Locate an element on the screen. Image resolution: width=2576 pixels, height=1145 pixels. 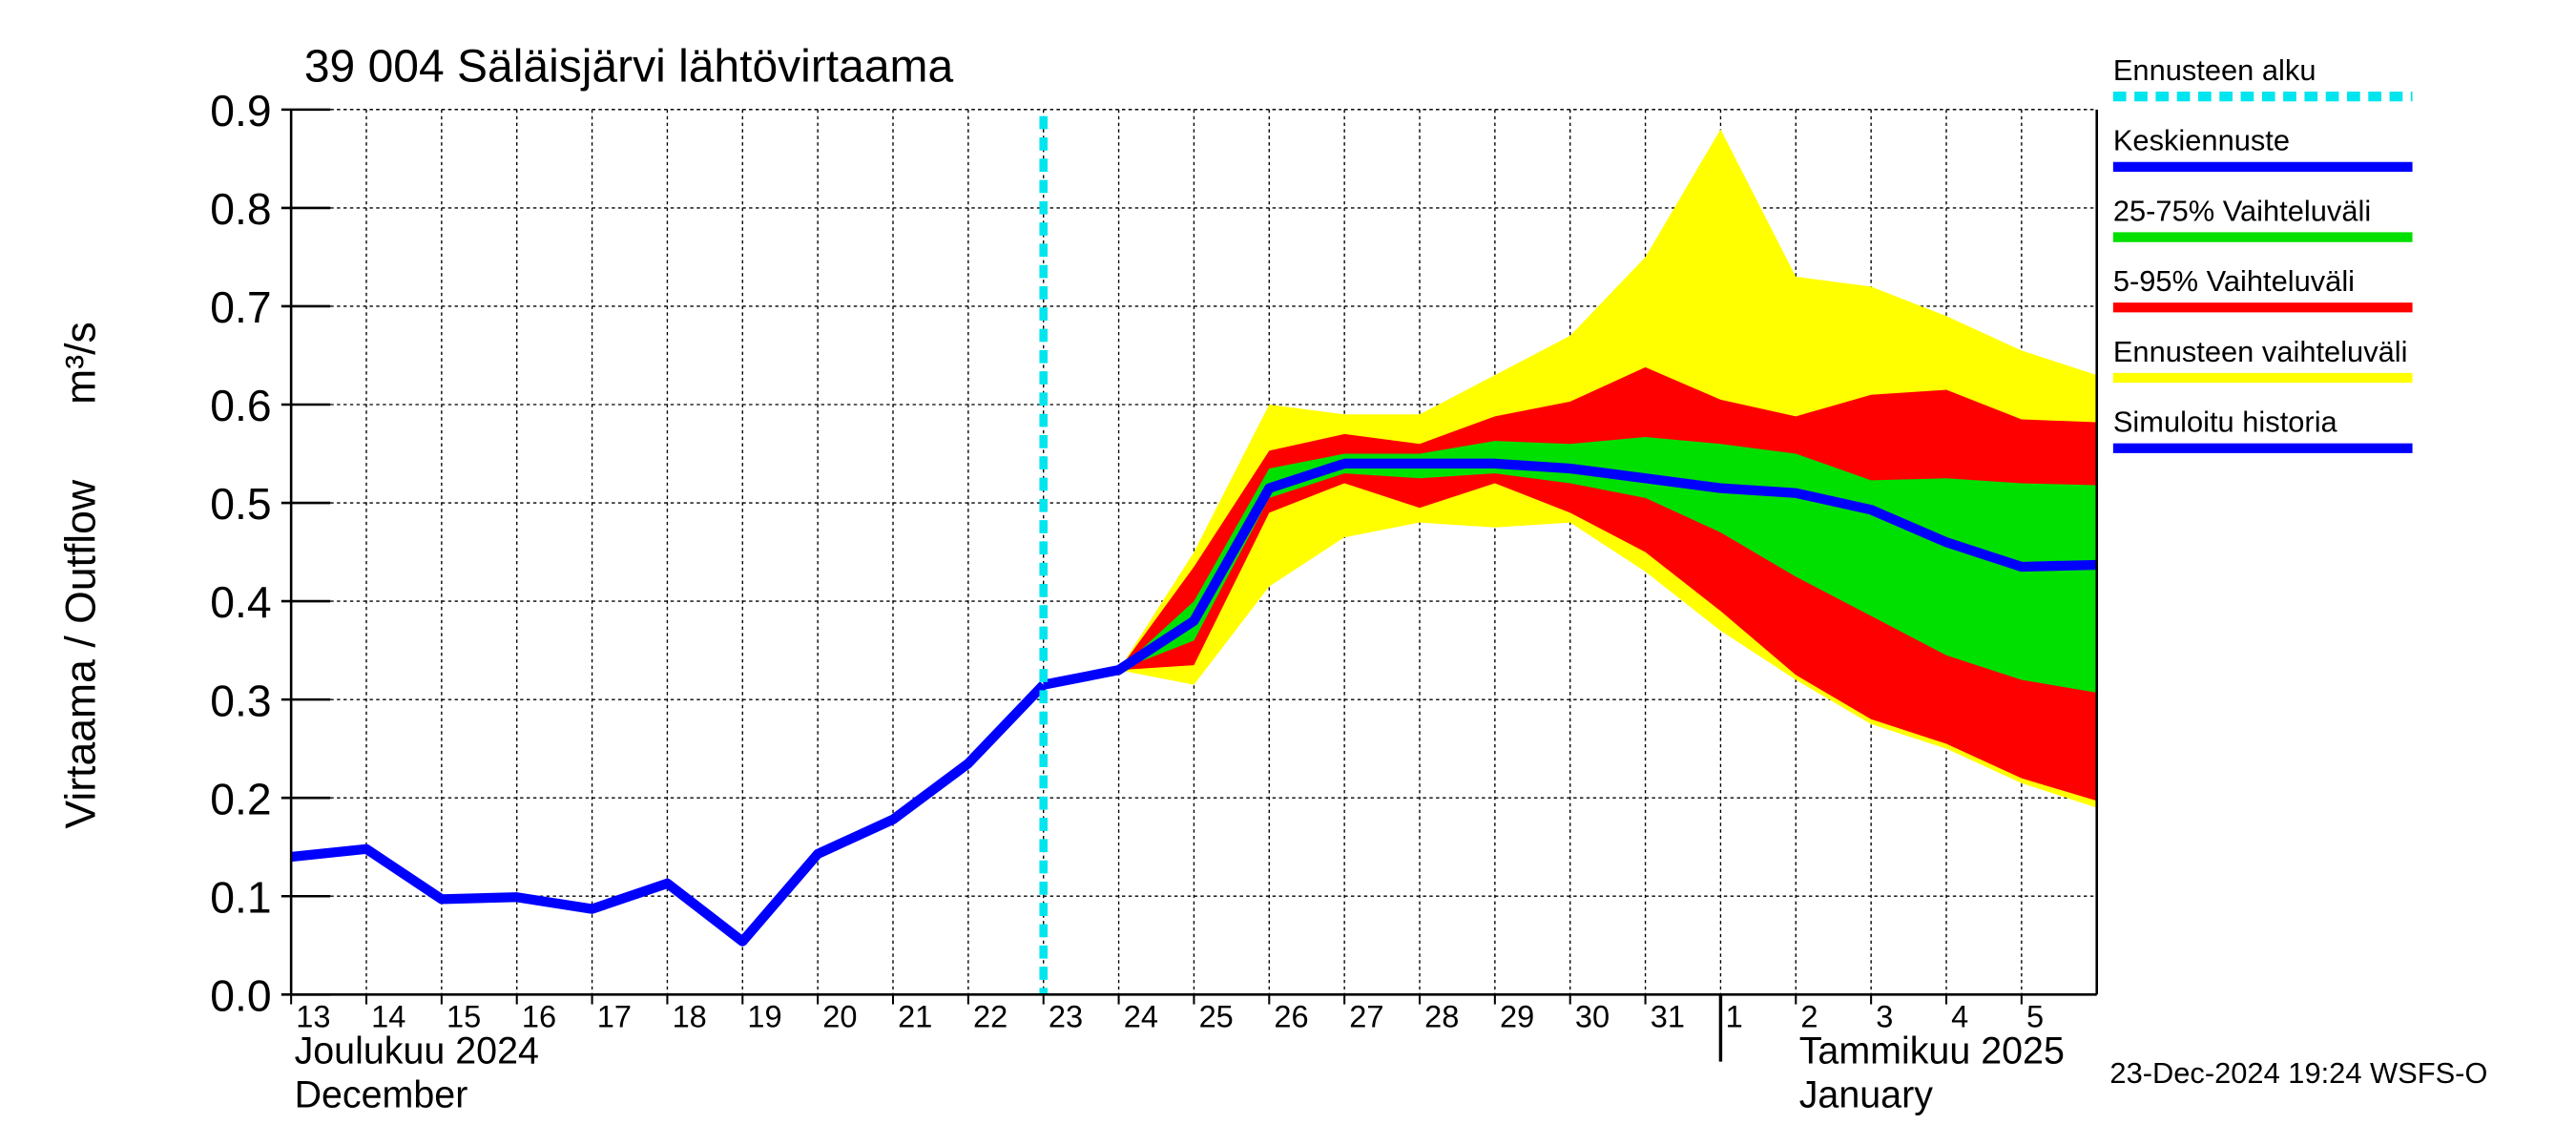
legend-label: 25-75% Vaihteluväli is located at coordinates (2242, 211).